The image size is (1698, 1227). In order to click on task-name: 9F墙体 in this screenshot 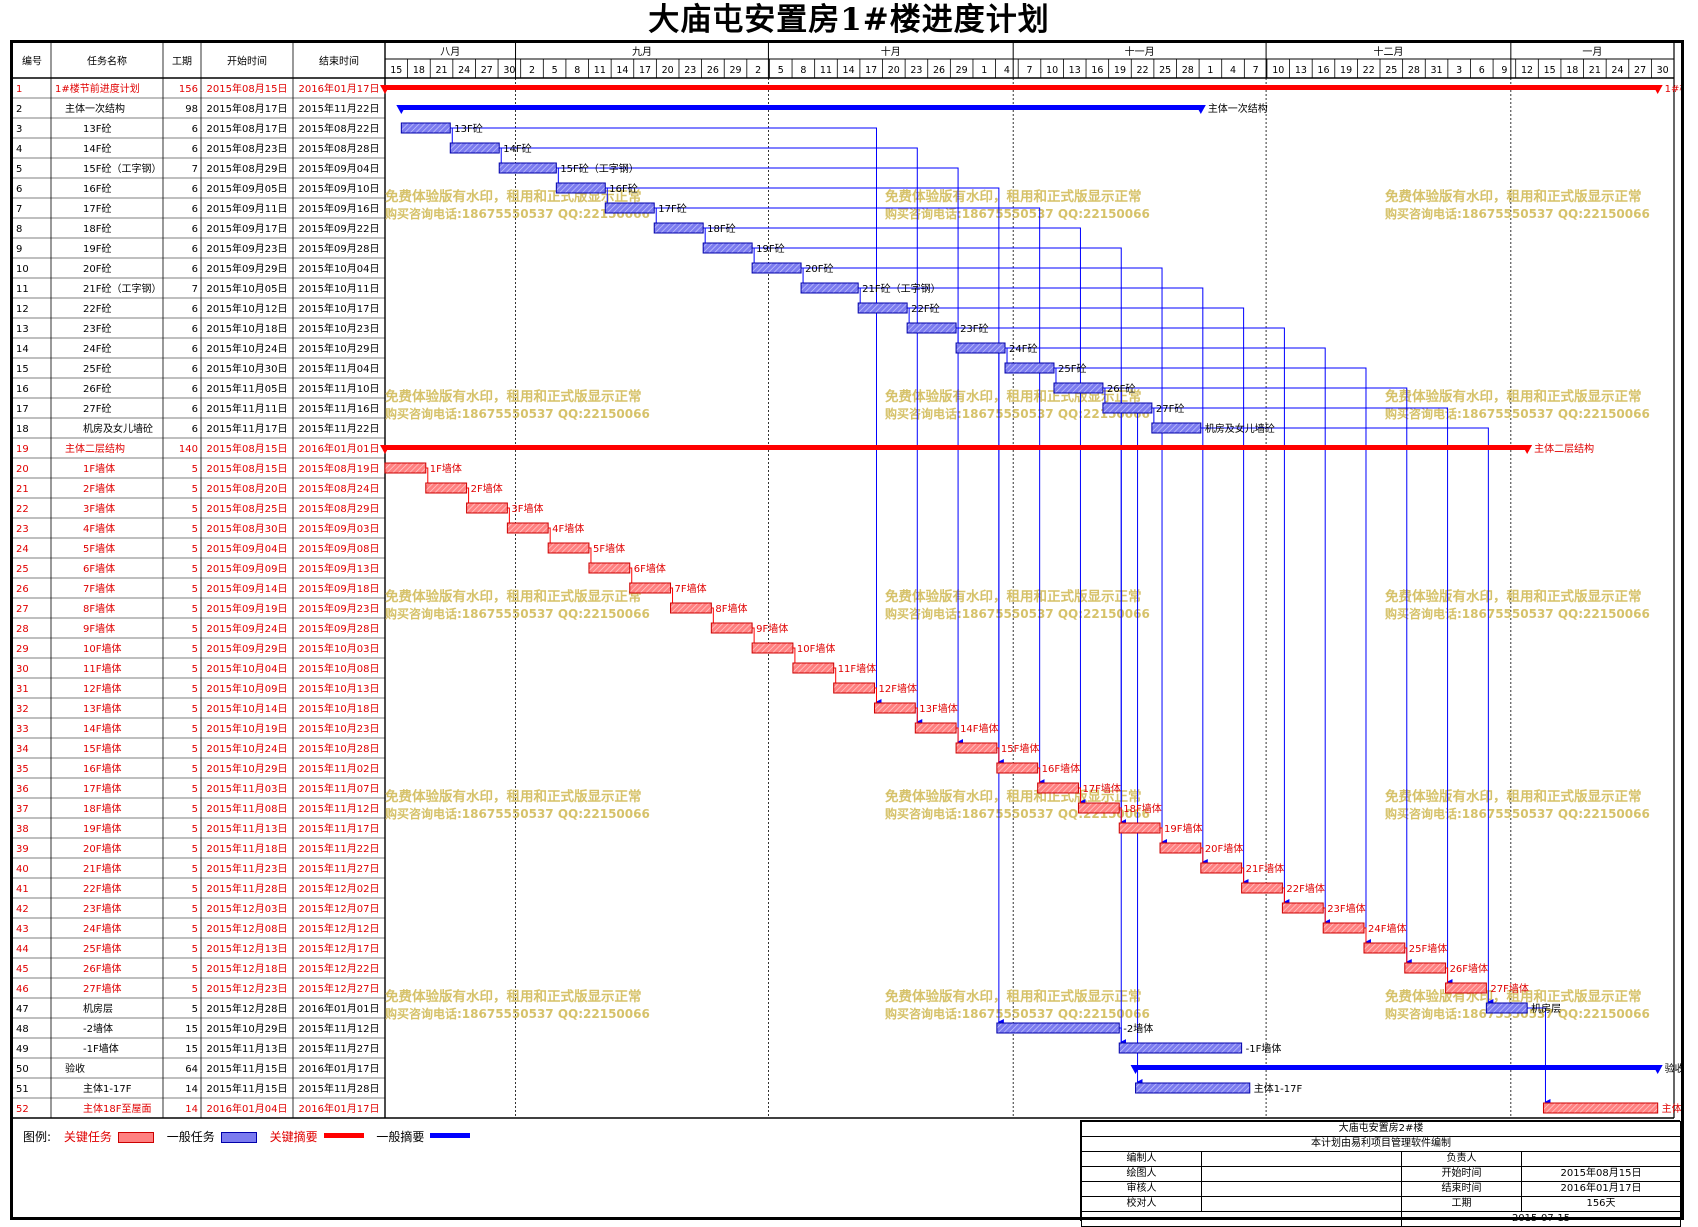, I will do `click(99, 628)`.